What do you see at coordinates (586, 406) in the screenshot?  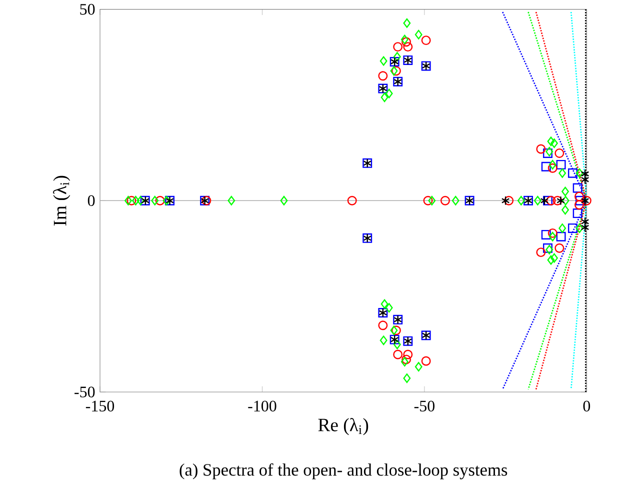 I see `x-tick-label: 0` at bounding box center [586, 406].